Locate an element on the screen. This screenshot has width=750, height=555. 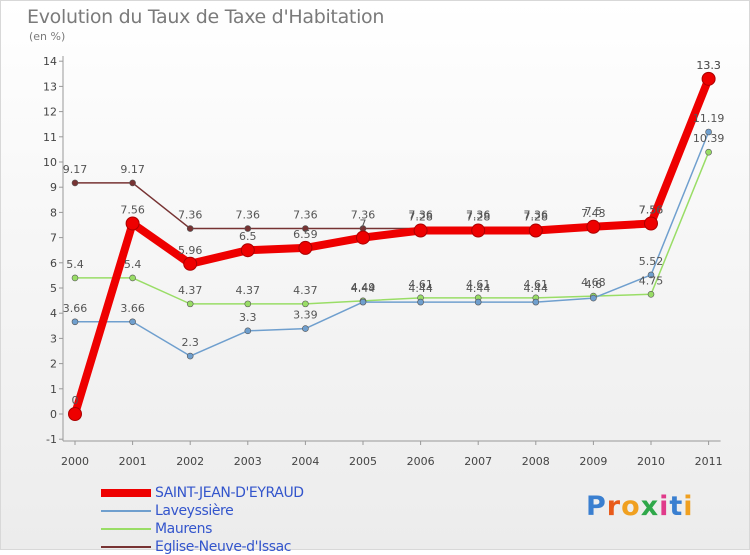
brand-letter: t is located at coordinates (676, 506).